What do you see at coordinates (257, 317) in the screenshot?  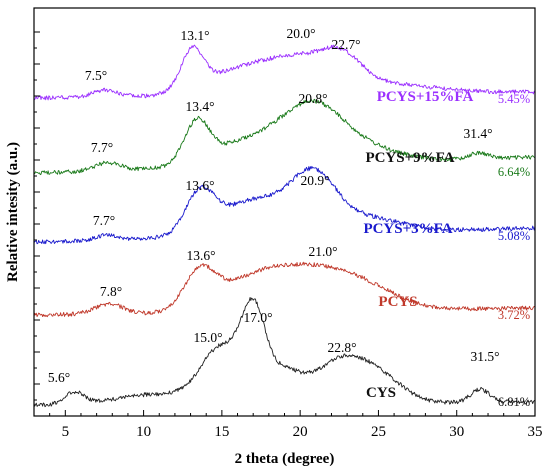 I see `peak-label: 17.0°` at bounding box center [257, 317].